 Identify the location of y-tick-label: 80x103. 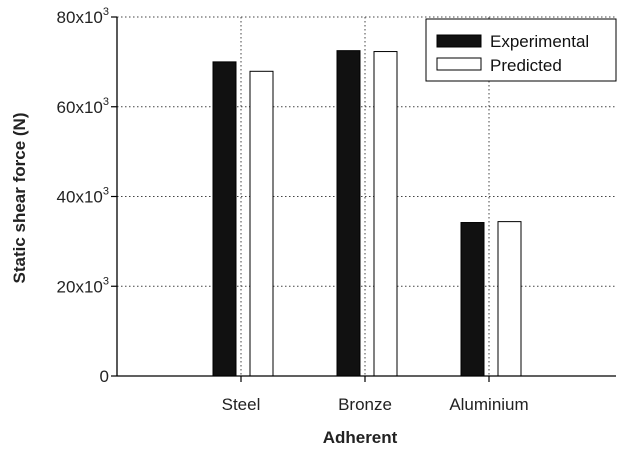
(83, 16).